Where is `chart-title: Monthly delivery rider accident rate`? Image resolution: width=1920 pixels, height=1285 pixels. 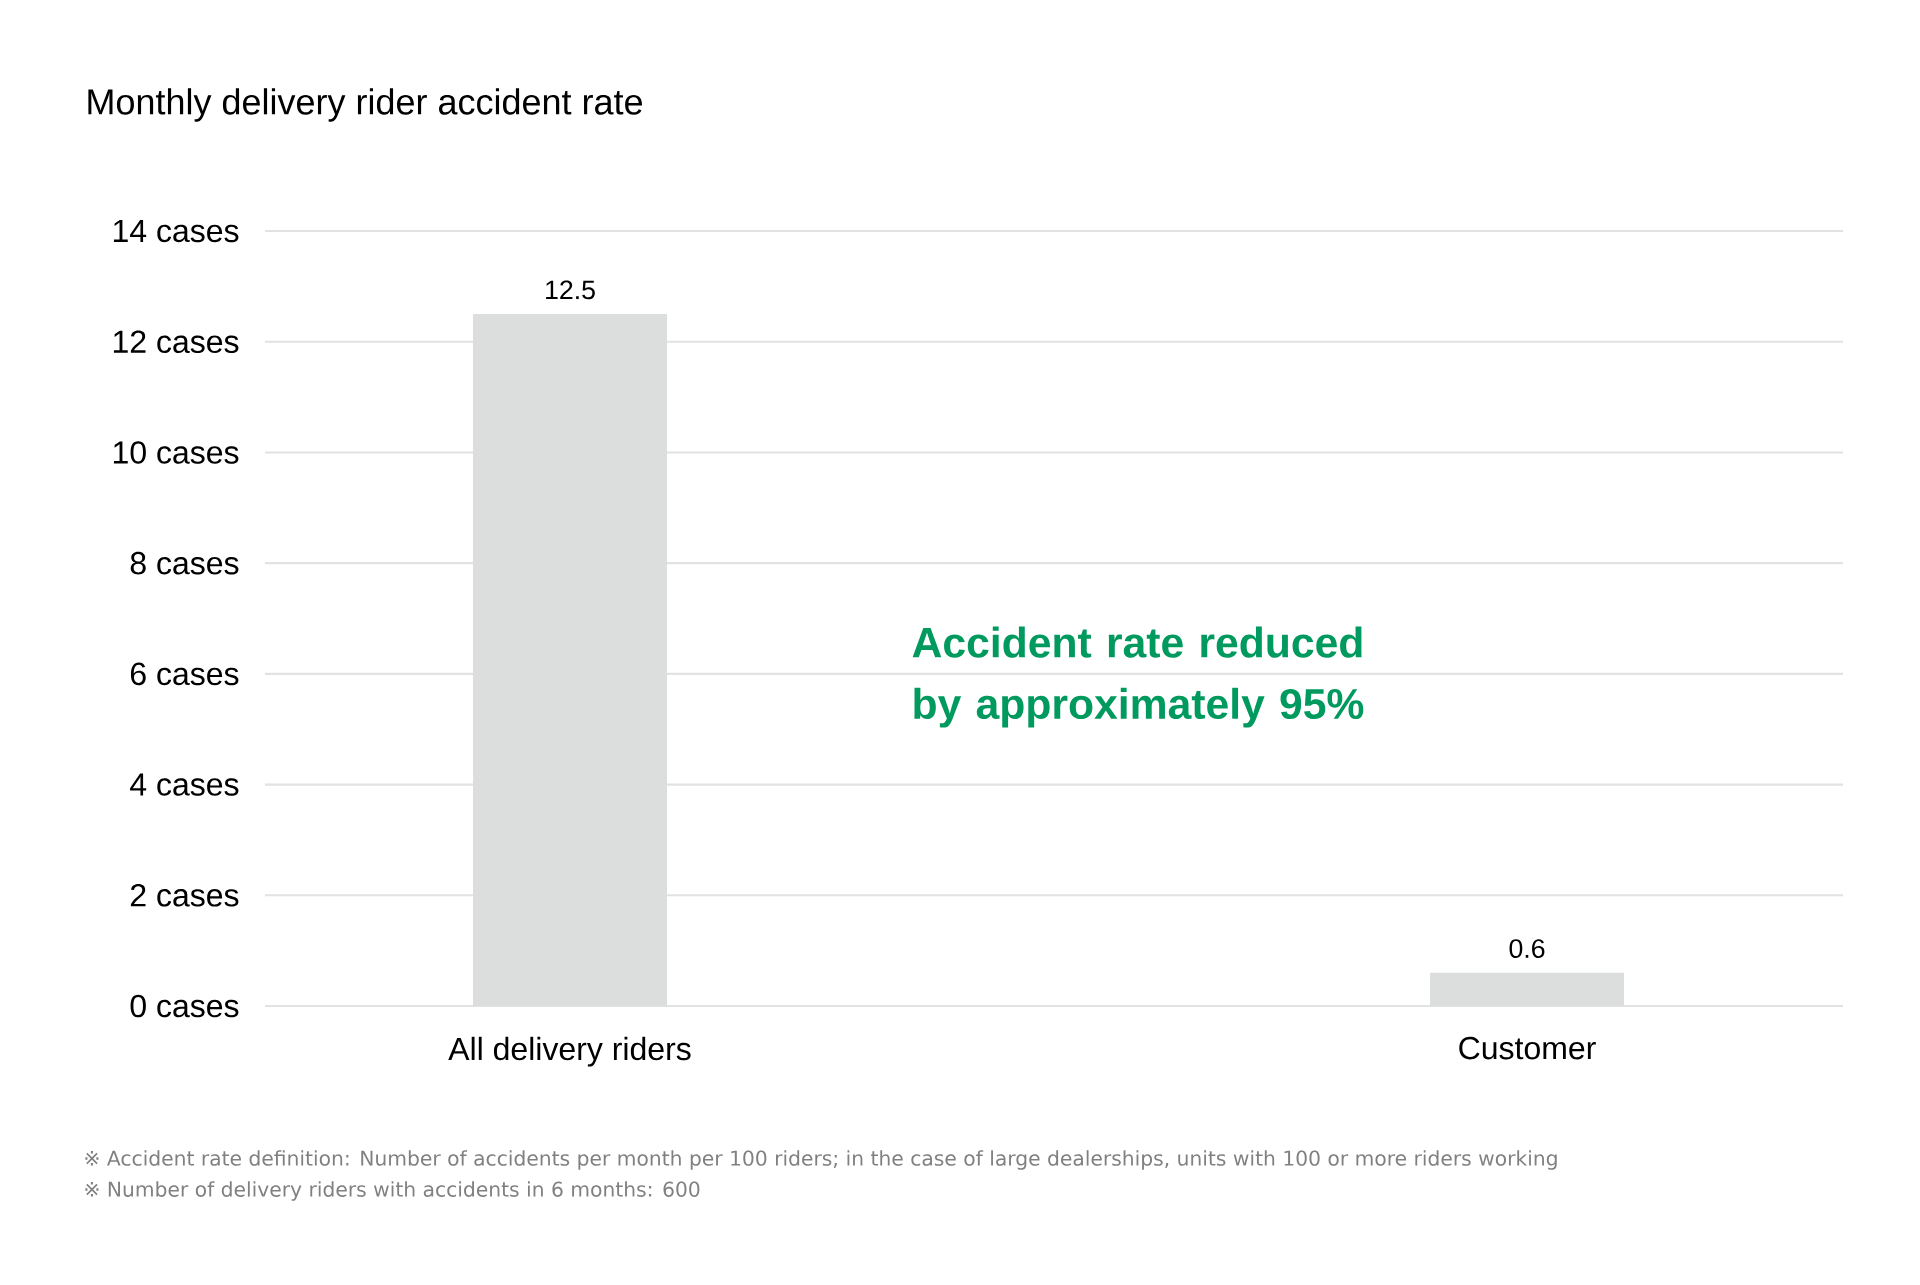
chart-title: Monthly delivery rider accident rate is located at coordinates (365, 105).